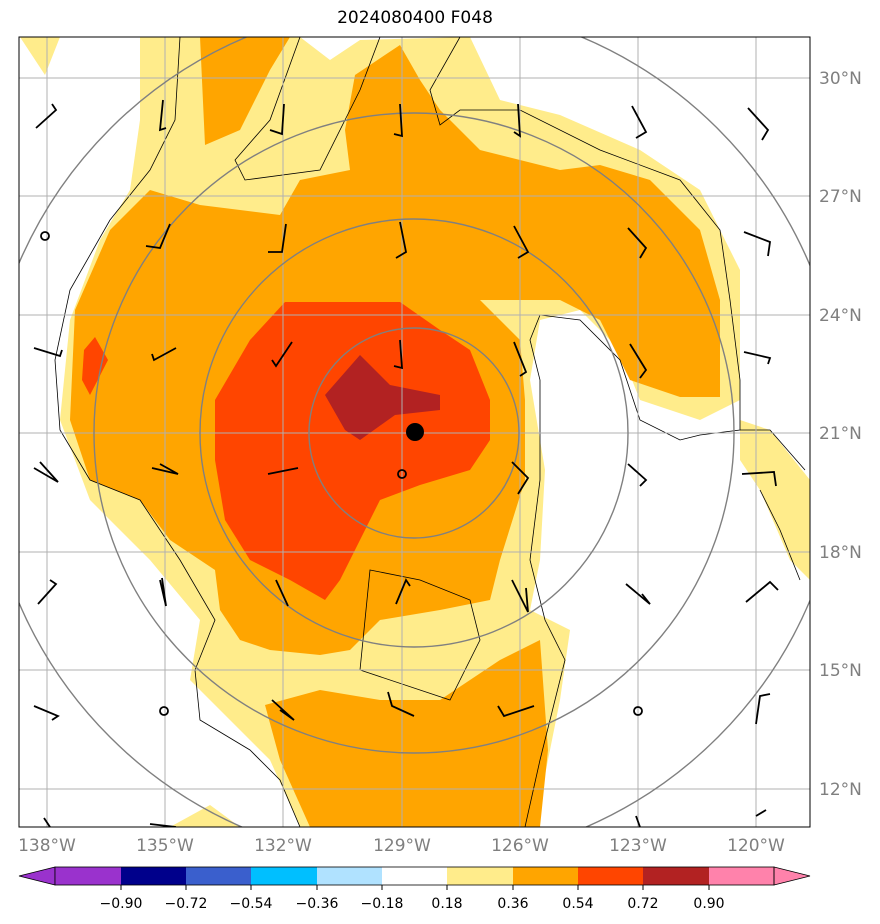 This screenshot has height=924, width=880. Describe the element at coordinates (382, 904) in the screenshot. I see `colorbar-label: −0.18` at that location.